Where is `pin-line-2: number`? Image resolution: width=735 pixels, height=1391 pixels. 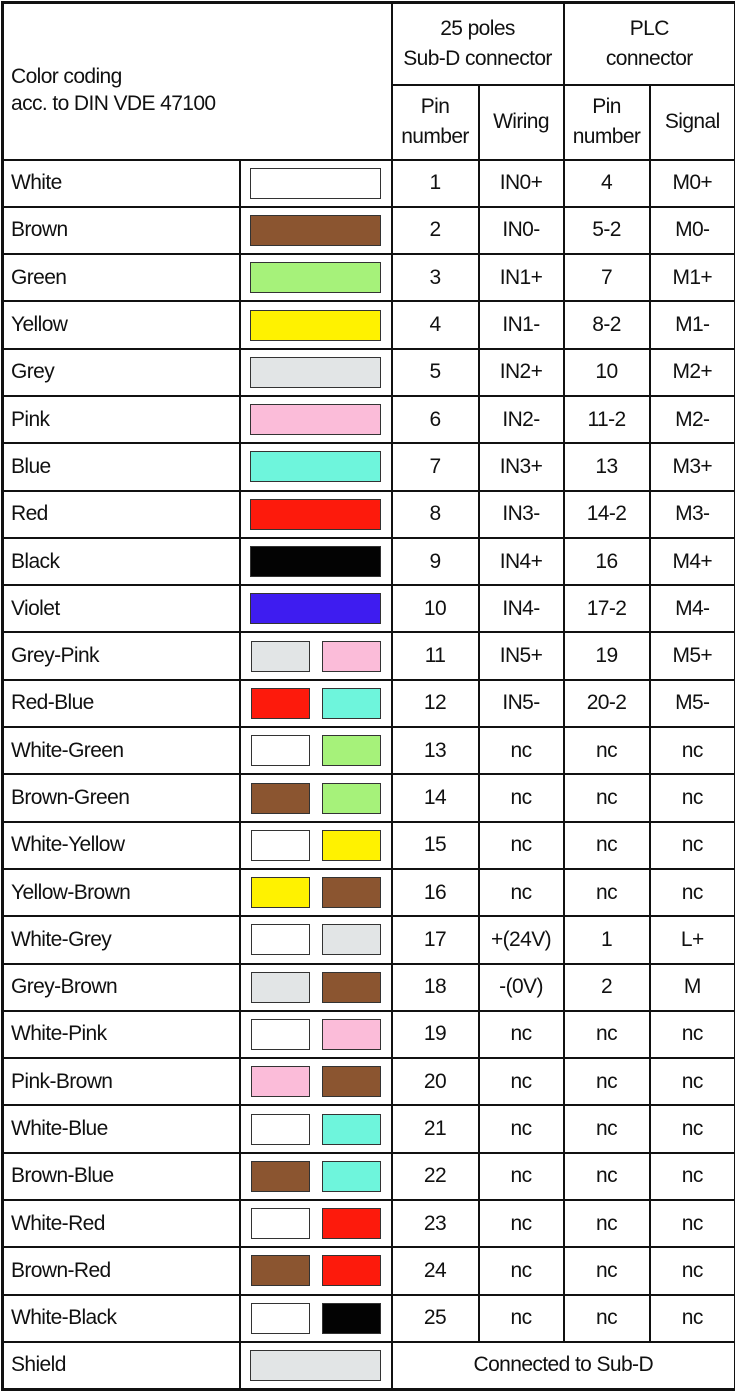 pin-line-2: number is located at coordinates (435, 137).